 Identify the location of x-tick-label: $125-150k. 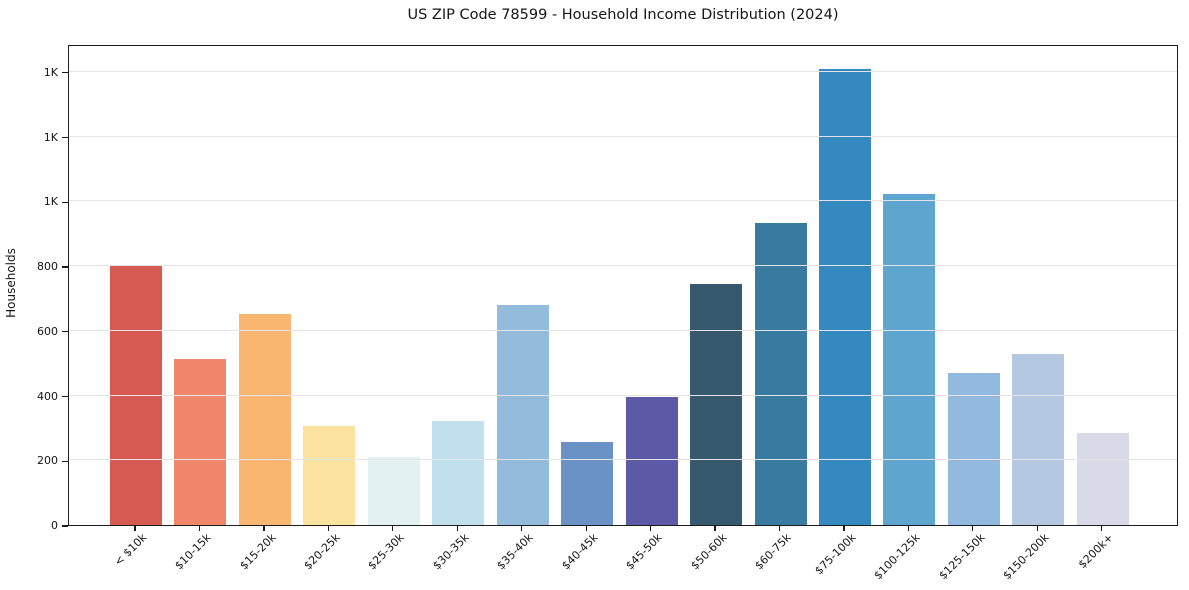
(961, 557).